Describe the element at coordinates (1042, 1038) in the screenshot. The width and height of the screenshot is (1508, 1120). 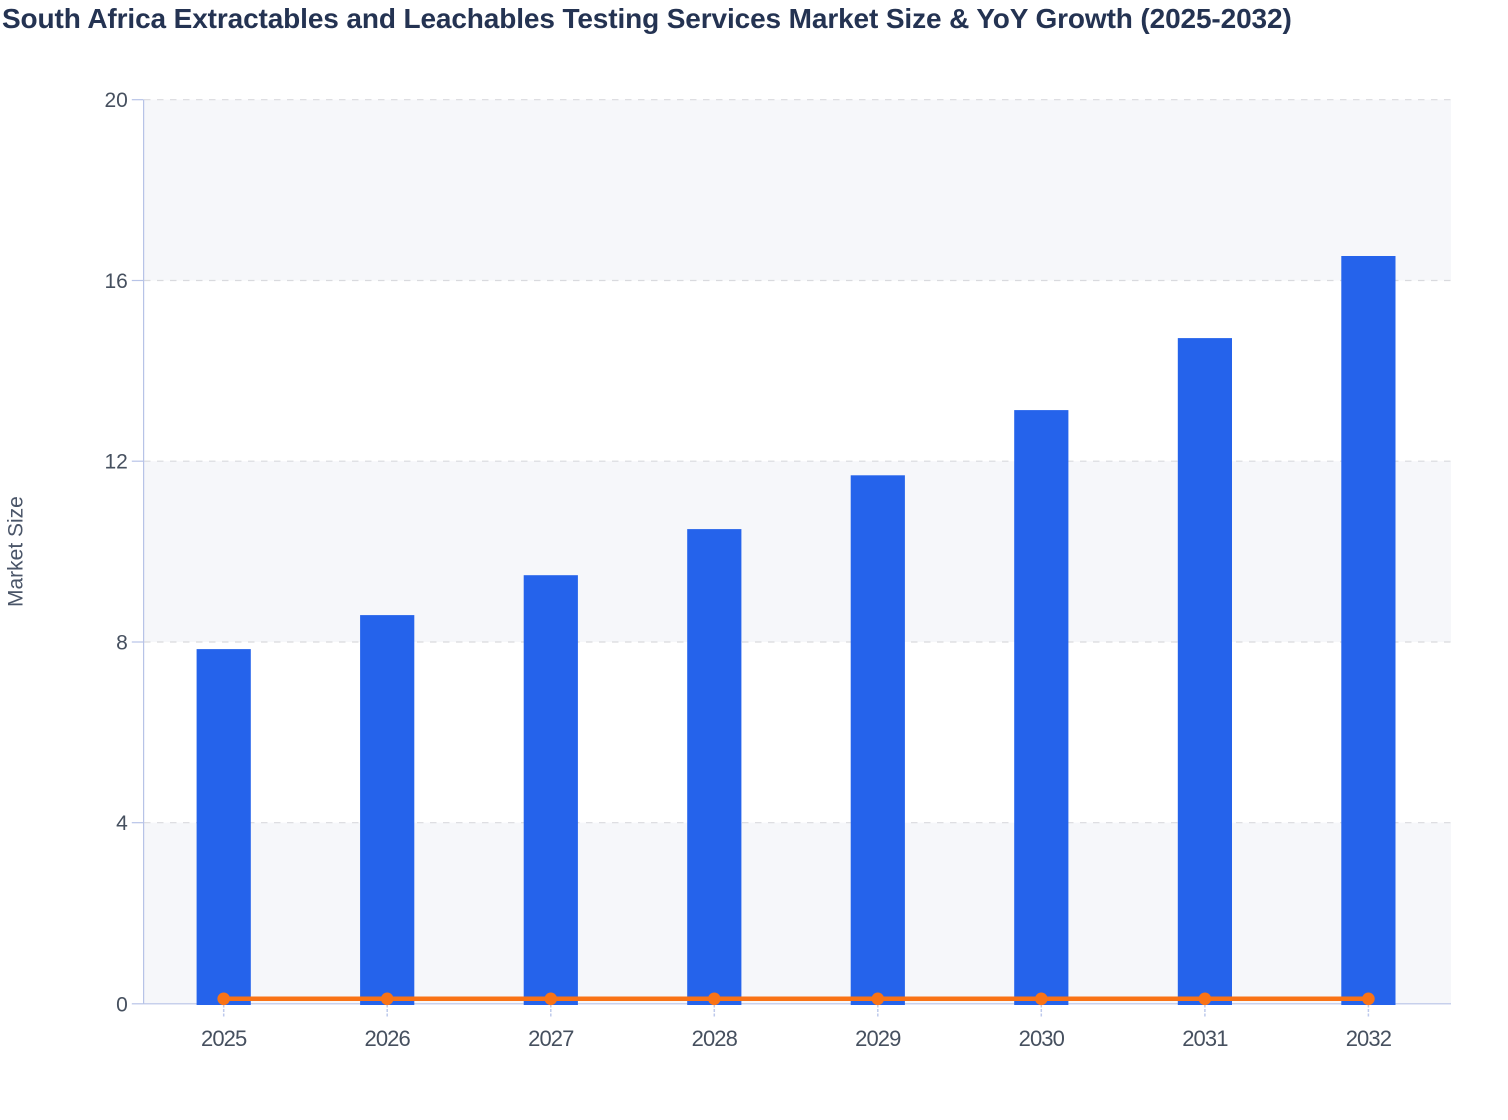
I see `svg-text: 2030` at that location.